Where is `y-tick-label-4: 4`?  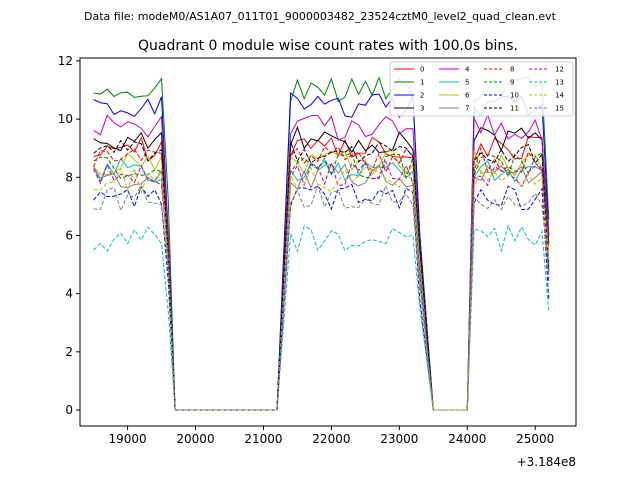 y-tick-label-4: 4 is located at coordinates (69, 294).